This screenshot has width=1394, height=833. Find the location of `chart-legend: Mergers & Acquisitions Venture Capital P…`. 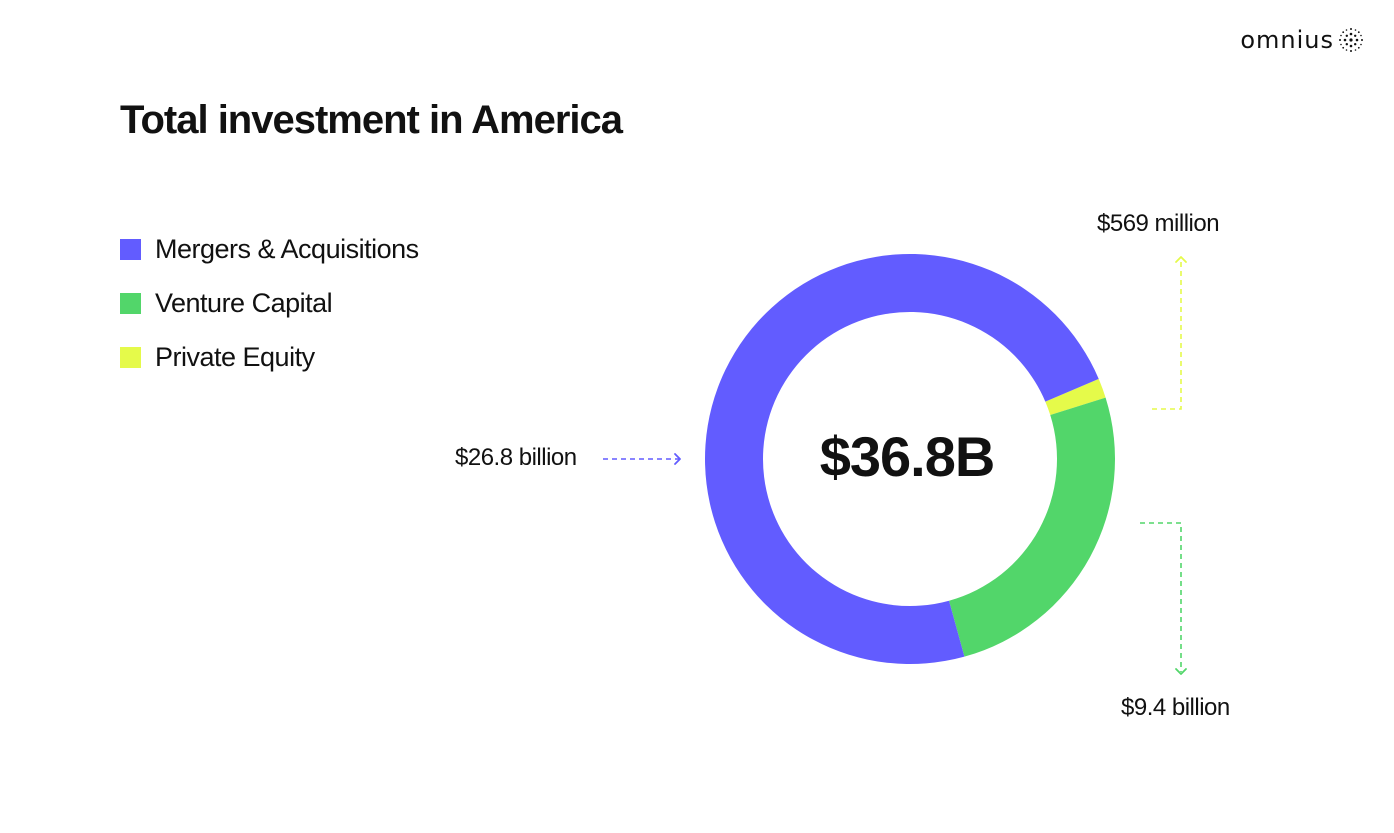

chart-legend: Mergers & Acquisitions Venture Capital P… is located at coordinates (269, 303).